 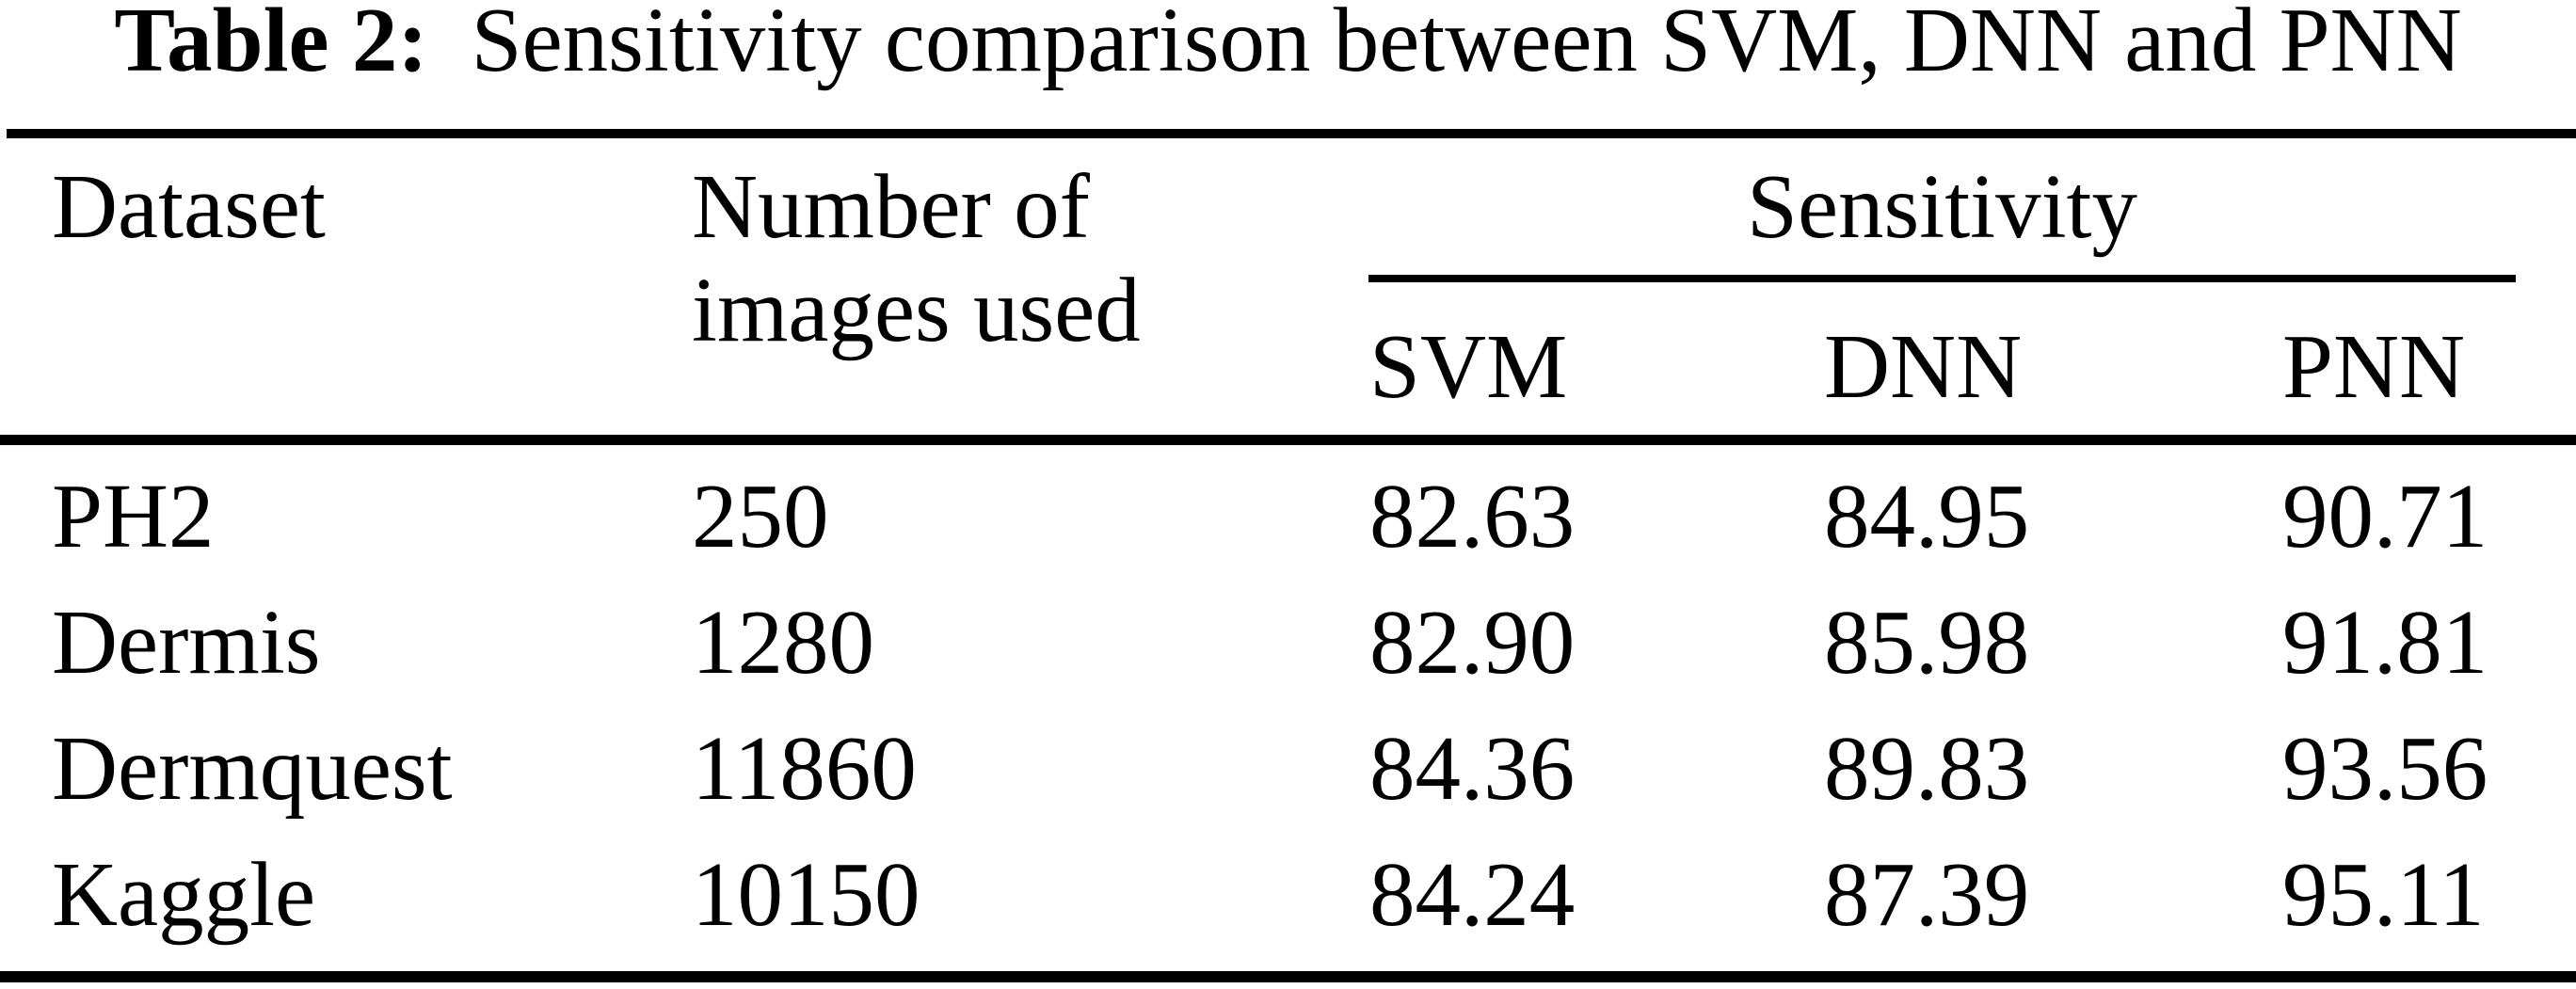 What do you see at coordinates (184, 894) in the screenshot?
I see `dataset-cell: Kaggle` at bounding box center [184, 894].